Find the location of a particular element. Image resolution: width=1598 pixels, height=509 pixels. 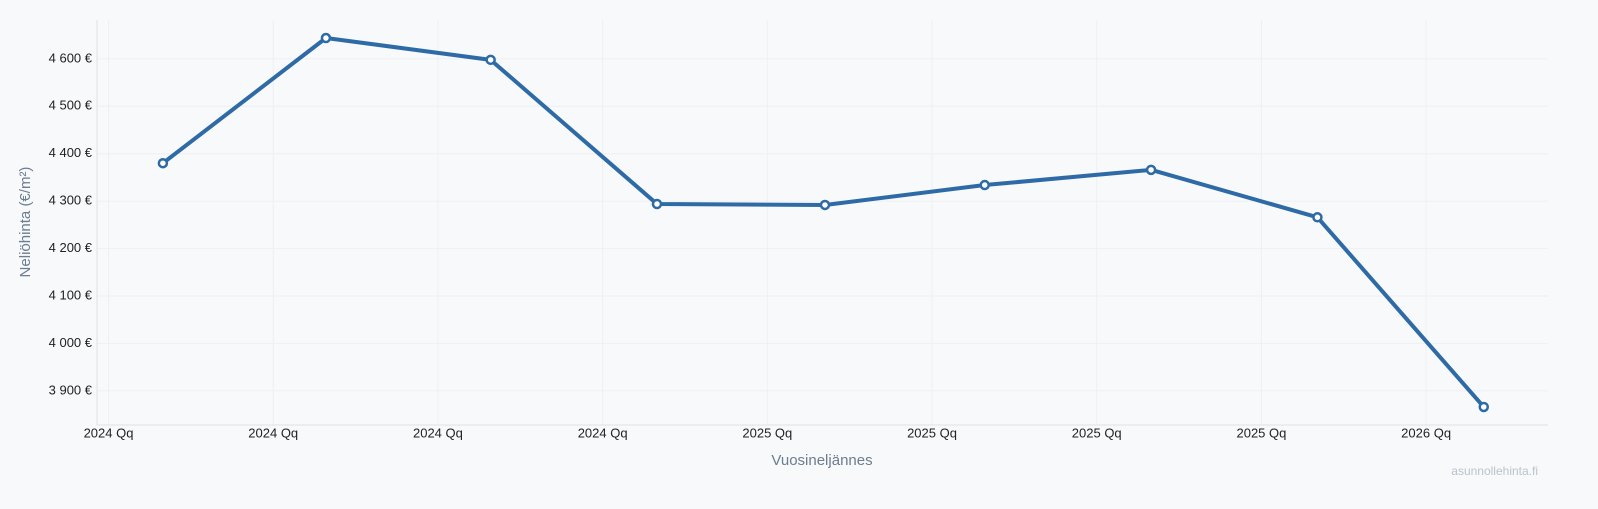

y-tick-label: 4 500 € is located at coordinates (71, 105).